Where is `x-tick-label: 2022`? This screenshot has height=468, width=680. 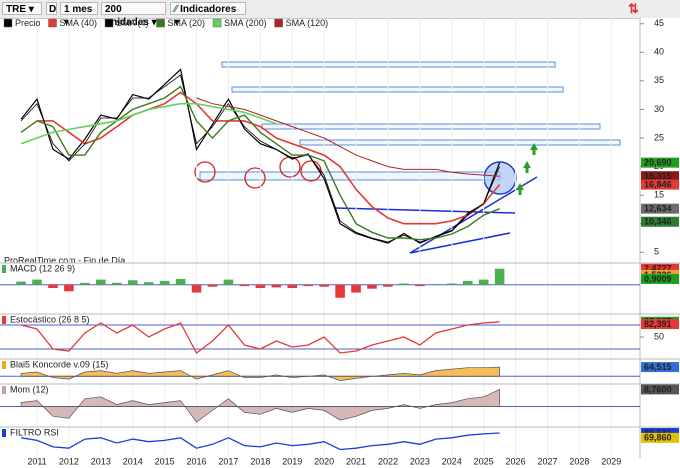
x-tick-label: 2022 is located at coordinates (388, 461).